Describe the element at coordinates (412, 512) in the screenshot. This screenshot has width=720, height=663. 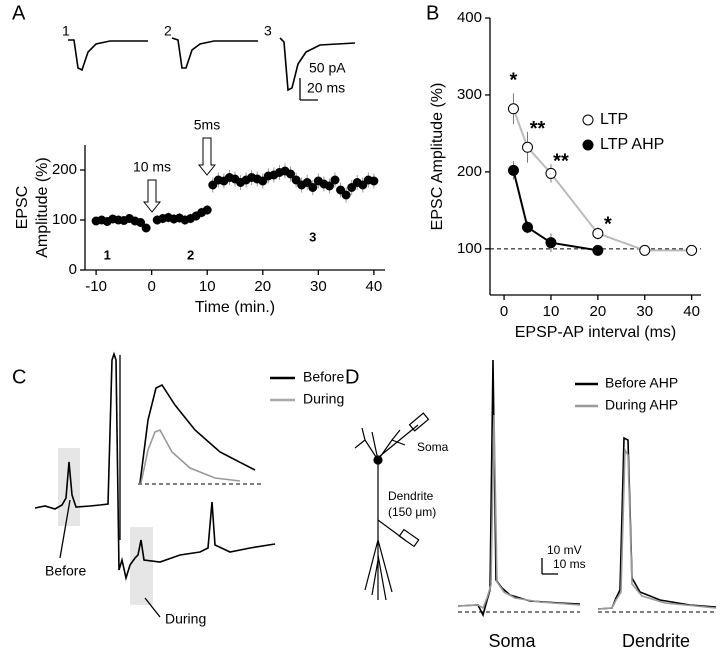
I see `electrode-label: (150 μm)` at that location.